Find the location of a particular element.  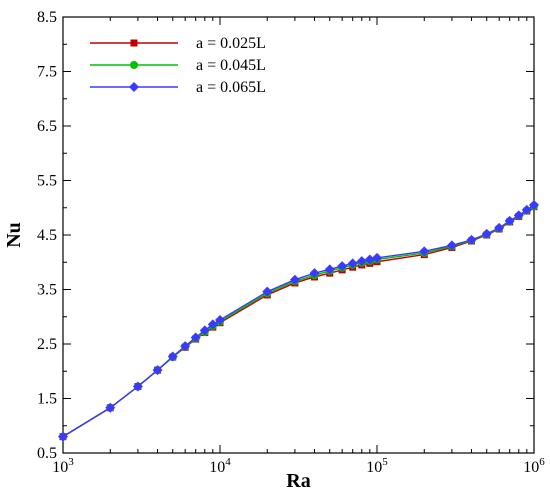

x-axis-title: Ra is located at coordinates (298, 481).